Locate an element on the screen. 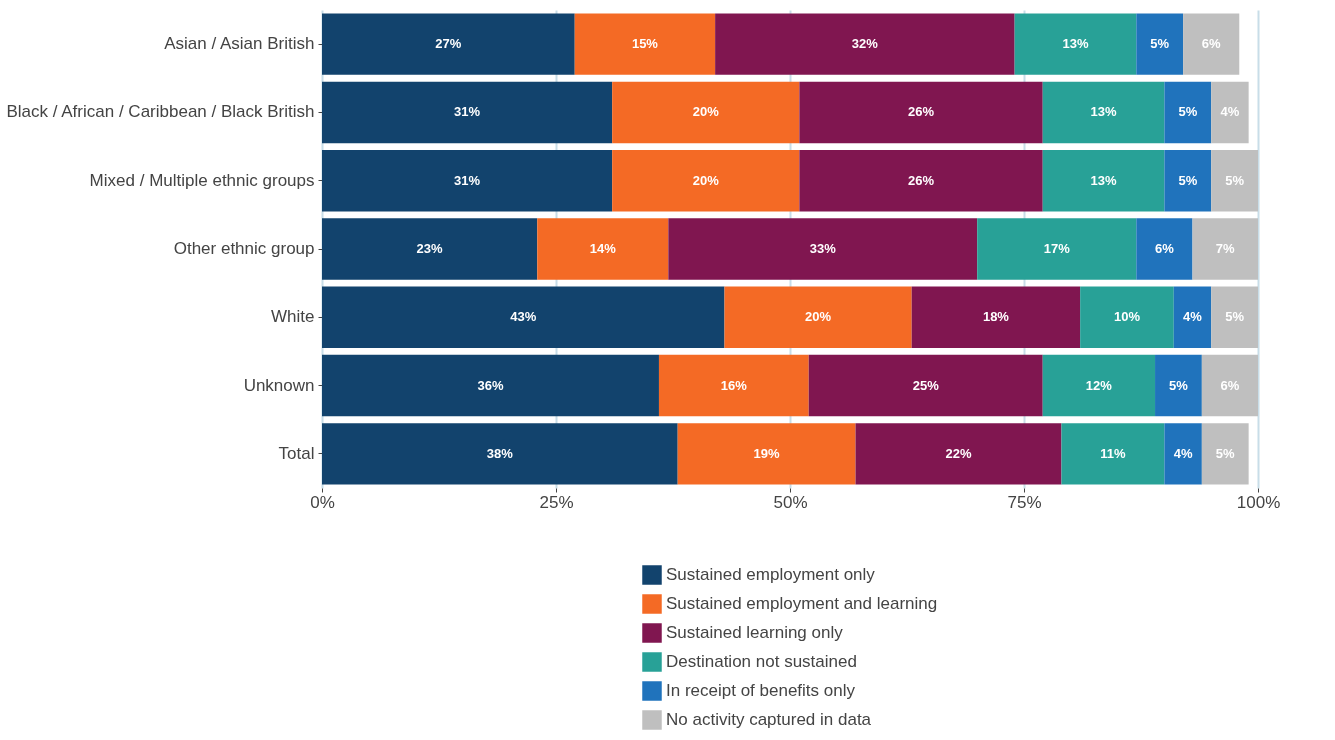  data-label: 15% is located at coordinates (645, 44).